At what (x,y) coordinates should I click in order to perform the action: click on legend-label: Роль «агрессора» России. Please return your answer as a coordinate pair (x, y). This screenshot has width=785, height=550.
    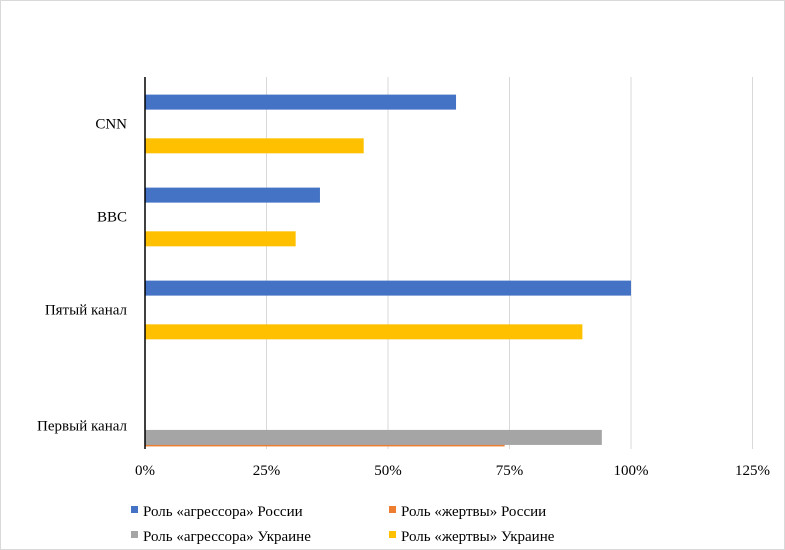
    Looking at the image, I should click on (223, 512).